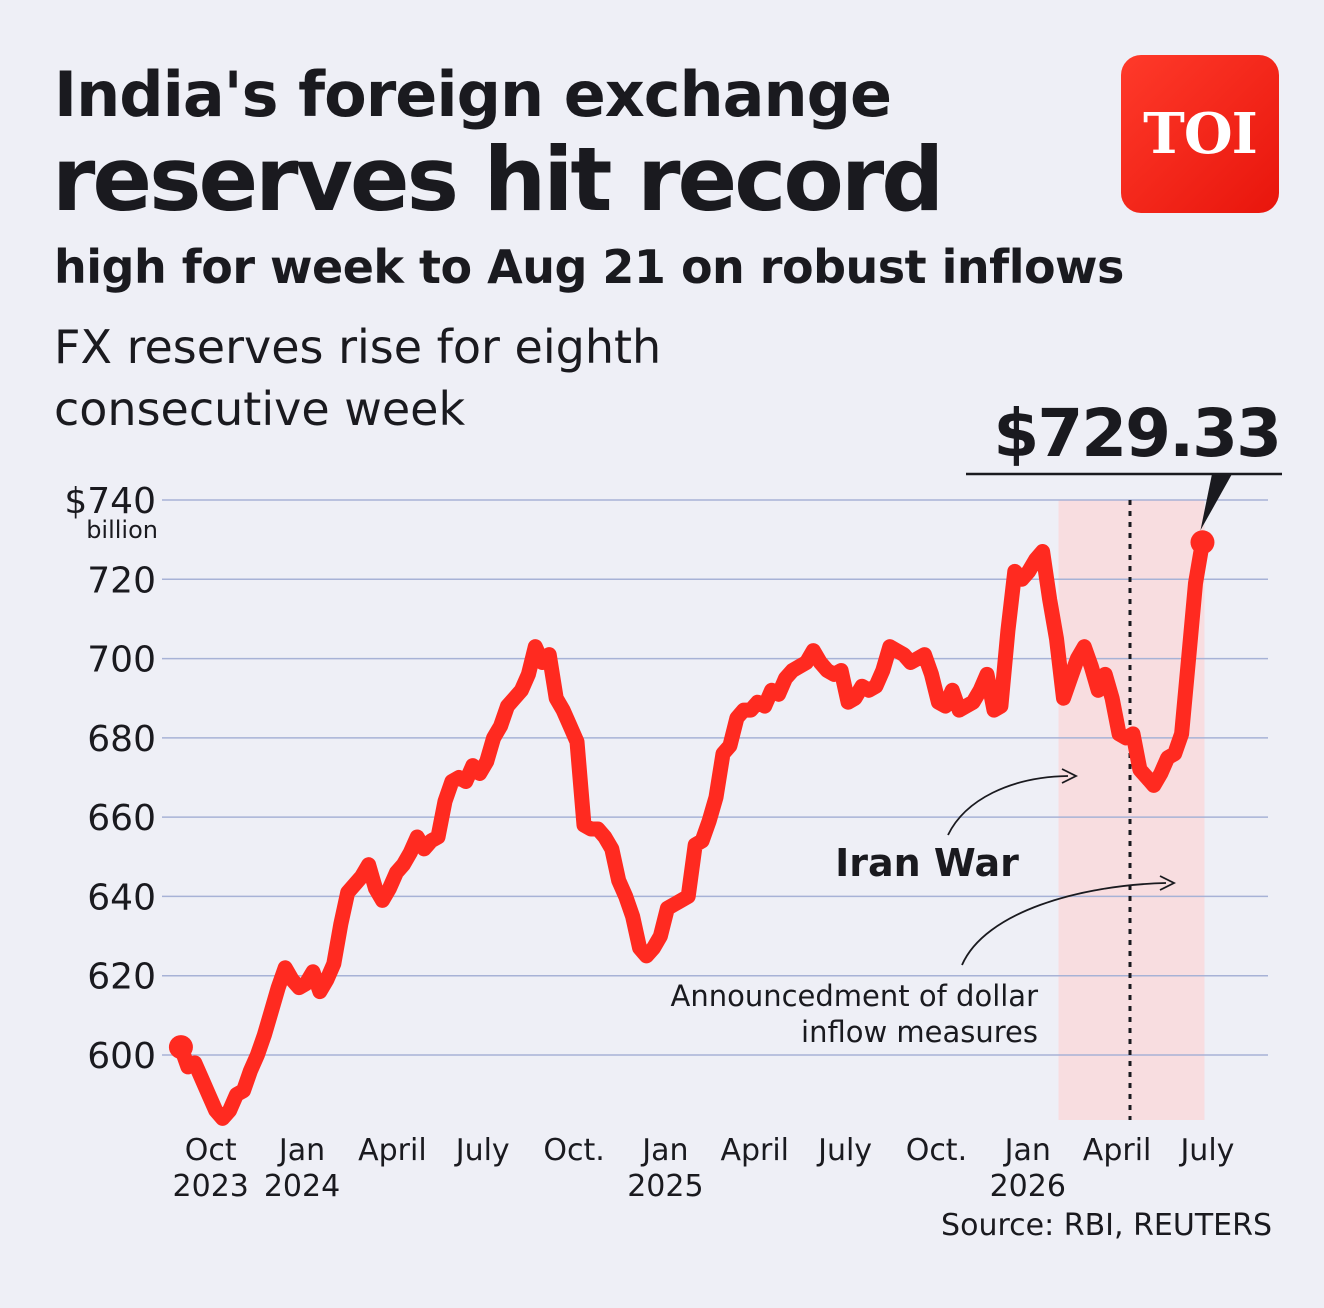 The image size is (1324, 1308). What do you see at coordinates (1028, 1186) in the screenshot?
I see `x-tick-year-label: 2026` at bounding box center [1028, 1186].